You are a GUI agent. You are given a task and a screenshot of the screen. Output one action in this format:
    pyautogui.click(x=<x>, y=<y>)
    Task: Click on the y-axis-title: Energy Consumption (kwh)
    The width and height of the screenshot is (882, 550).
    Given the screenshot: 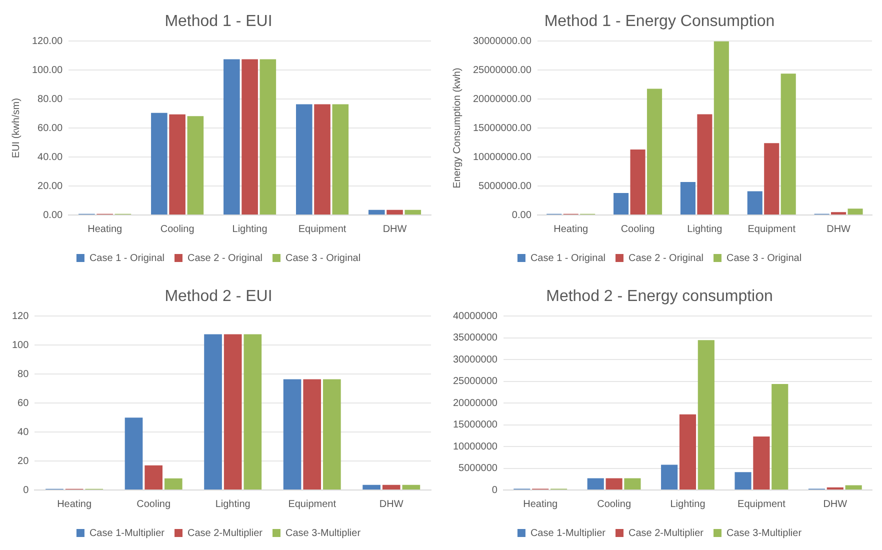 What is the action you would take?
    pyautogui.click(x=457, y=128)
    